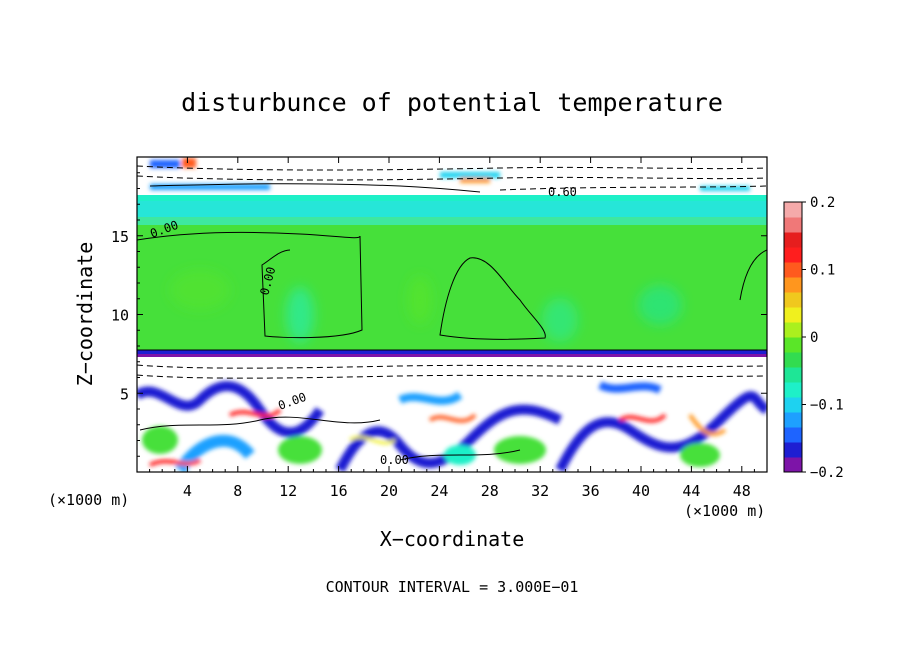 The image size is (904, 654). Describe the element at coordinates (562, 192) in the screenshot. I see `contour-label-upper: 0.60` at that location.